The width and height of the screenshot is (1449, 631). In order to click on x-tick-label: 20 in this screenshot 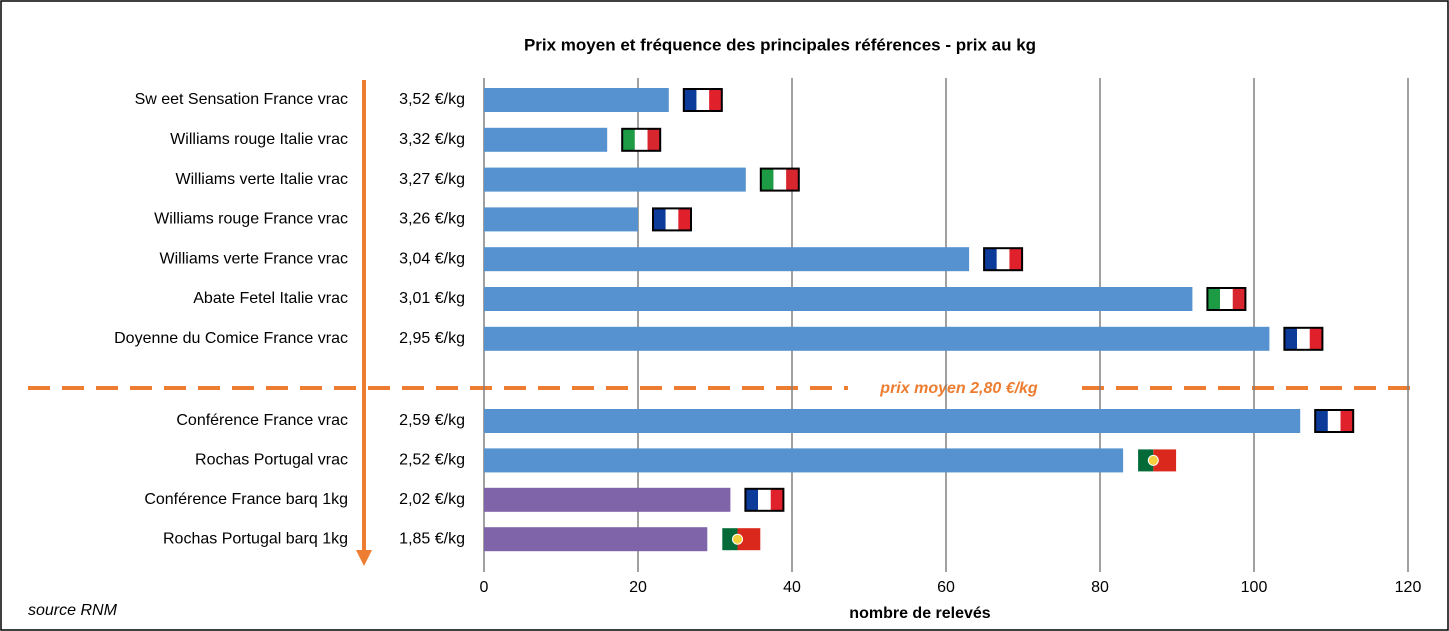, I will do `click(638, 587)`.